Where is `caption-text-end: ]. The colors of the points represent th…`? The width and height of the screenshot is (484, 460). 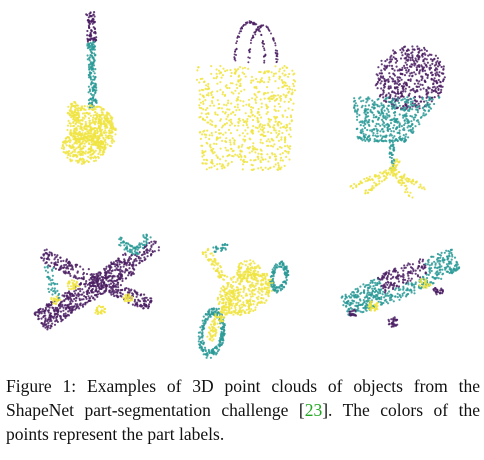 caption-text-end: ]. The colors of the points represent th… is located at coordinates (243, 422).